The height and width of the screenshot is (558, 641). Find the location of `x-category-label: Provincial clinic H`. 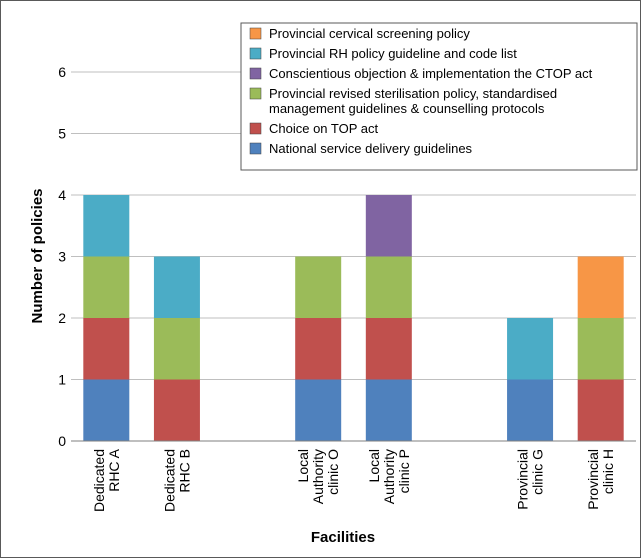

x-category-label: Provincial clinic H is located at coordinates (600, 479).